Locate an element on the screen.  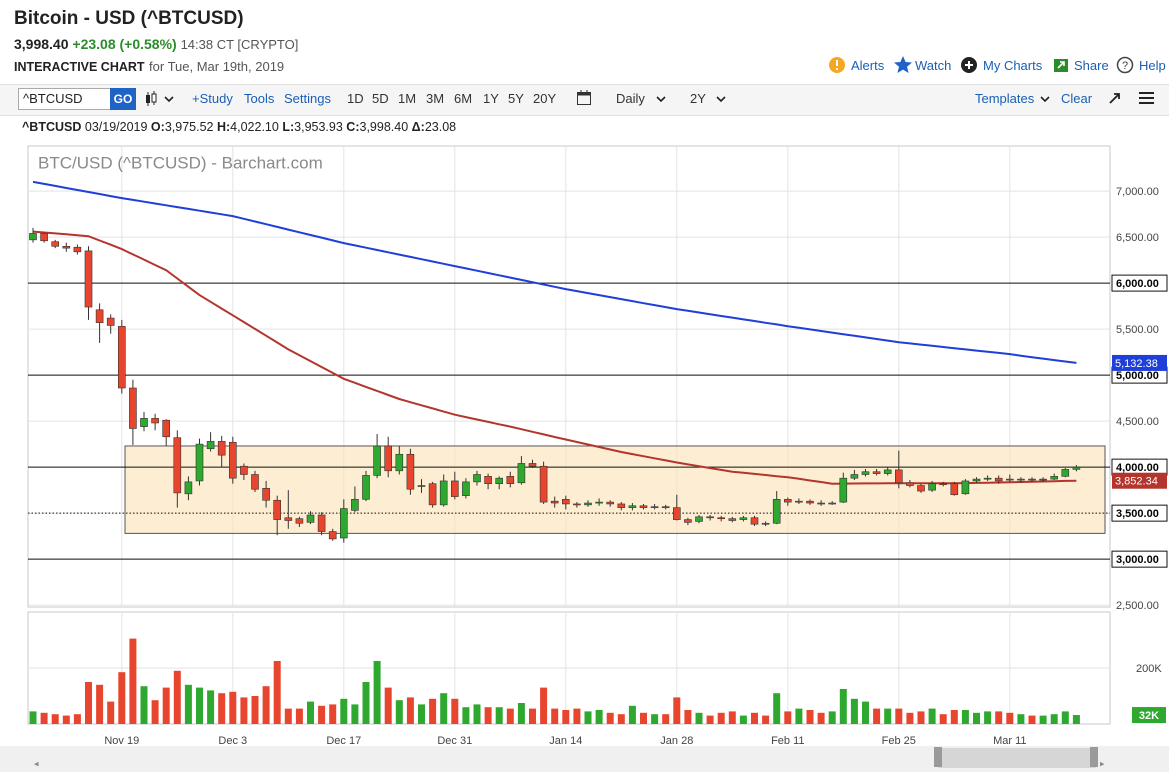
clear-button: Clear is located at coordinates (1077, 98).